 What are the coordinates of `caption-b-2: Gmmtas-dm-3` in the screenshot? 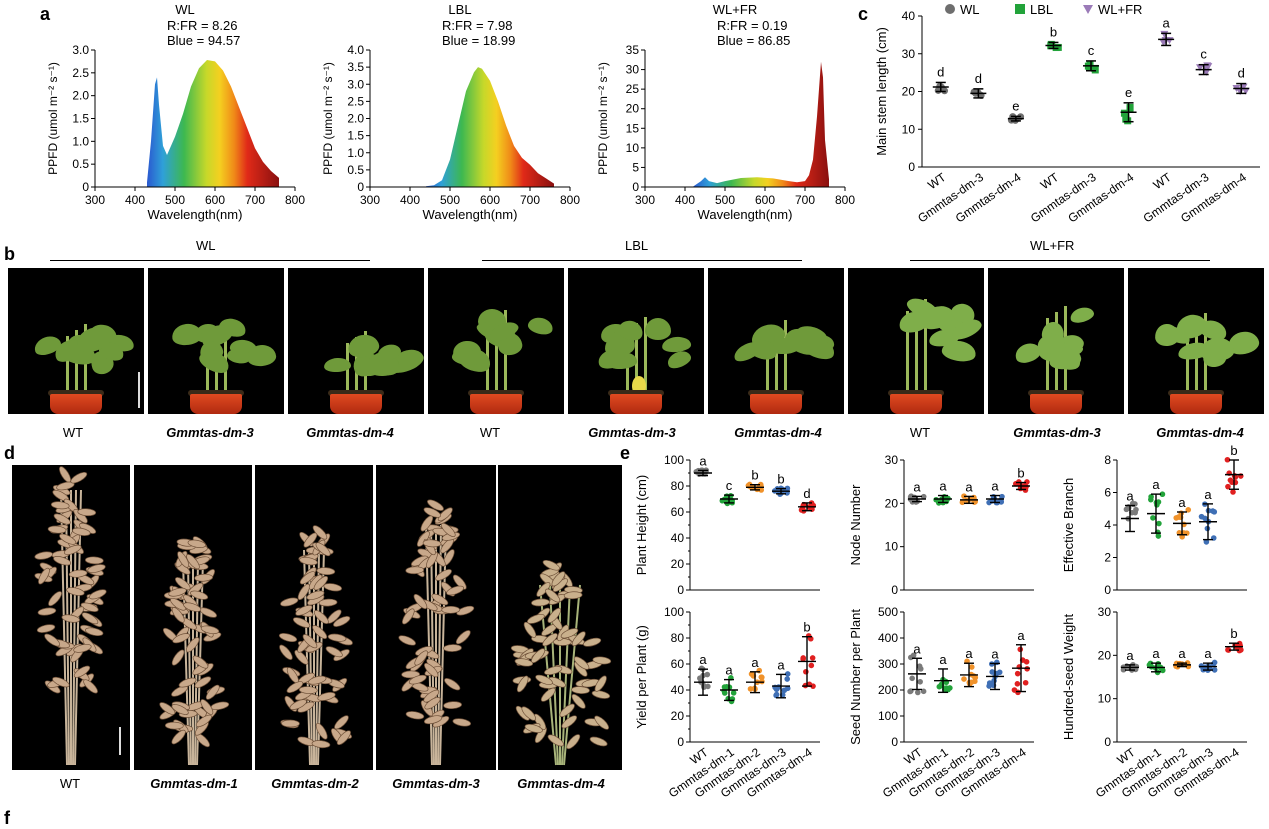 It's located at (210, 432).